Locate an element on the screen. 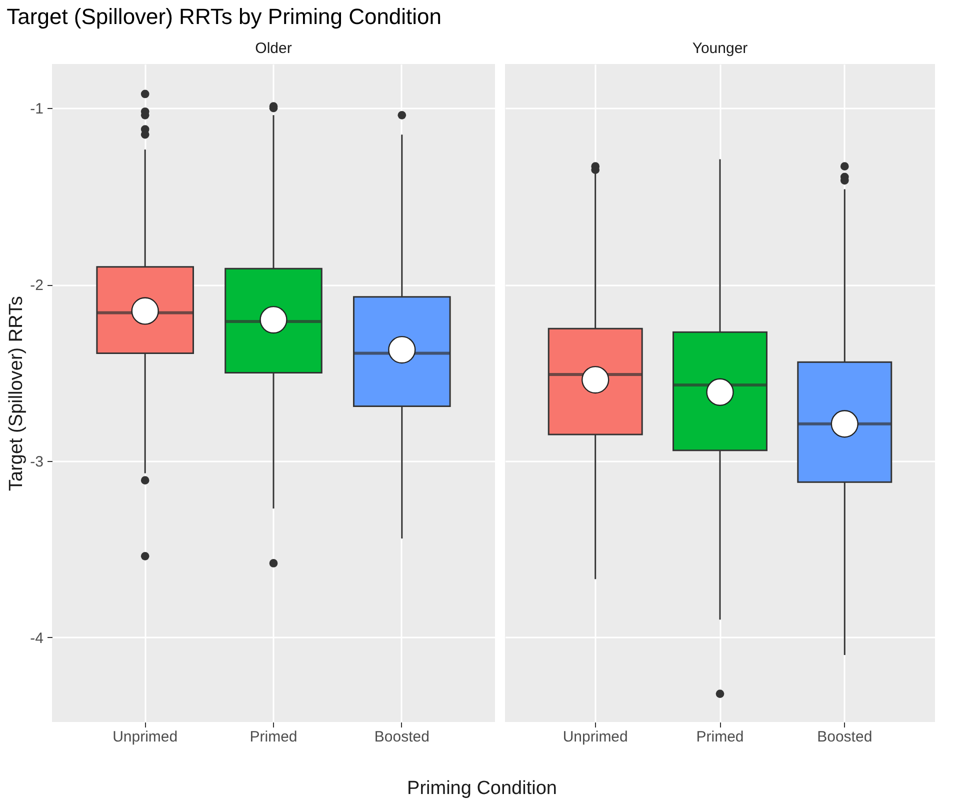 The image size is (964, 805). chart-subtitle: Younger is located at coordinates (720, 48).